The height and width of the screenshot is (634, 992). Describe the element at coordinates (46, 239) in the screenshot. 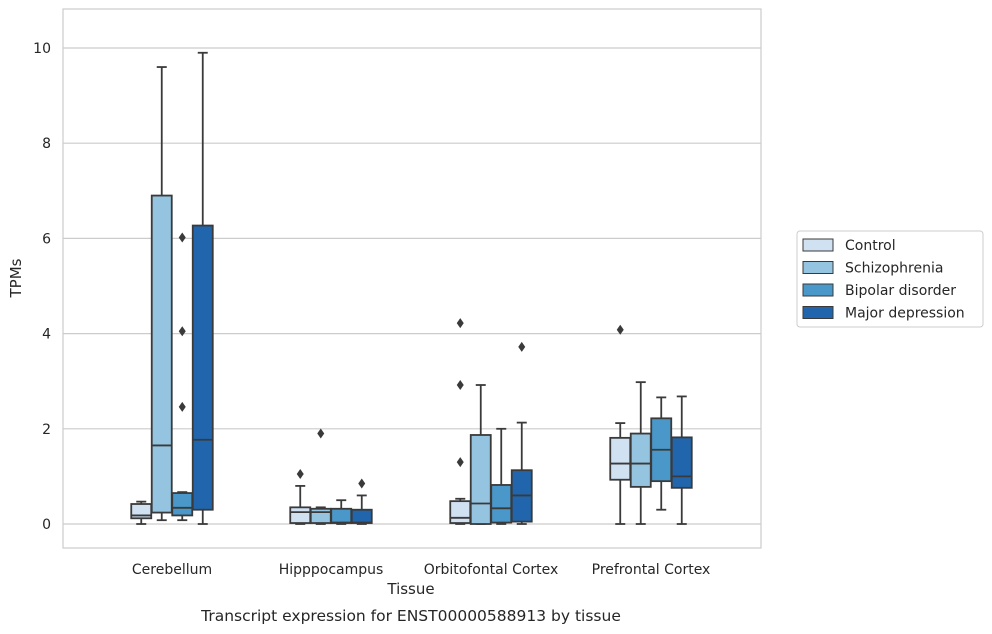

I see `y-tick-label: 6` at that location.